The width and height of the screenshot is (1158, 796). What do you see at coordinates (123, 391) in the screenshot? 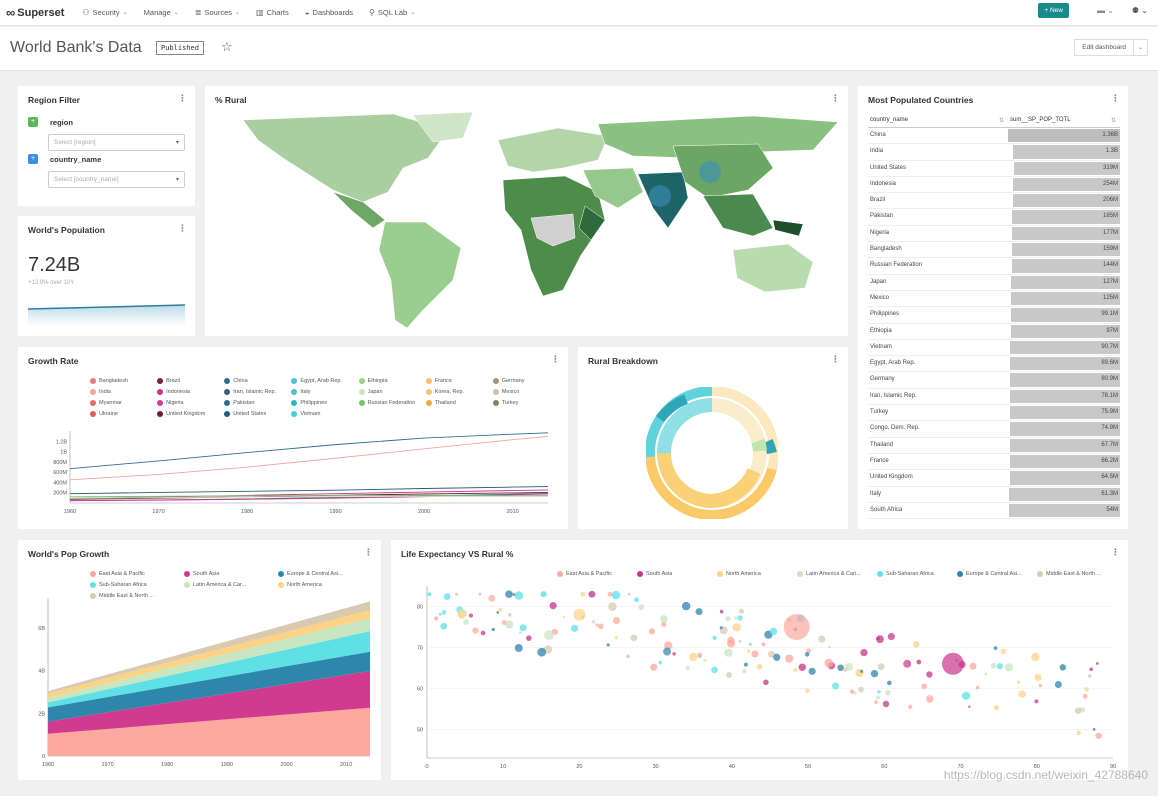
I see `legend-item: India` at bounding box center [123, 391].